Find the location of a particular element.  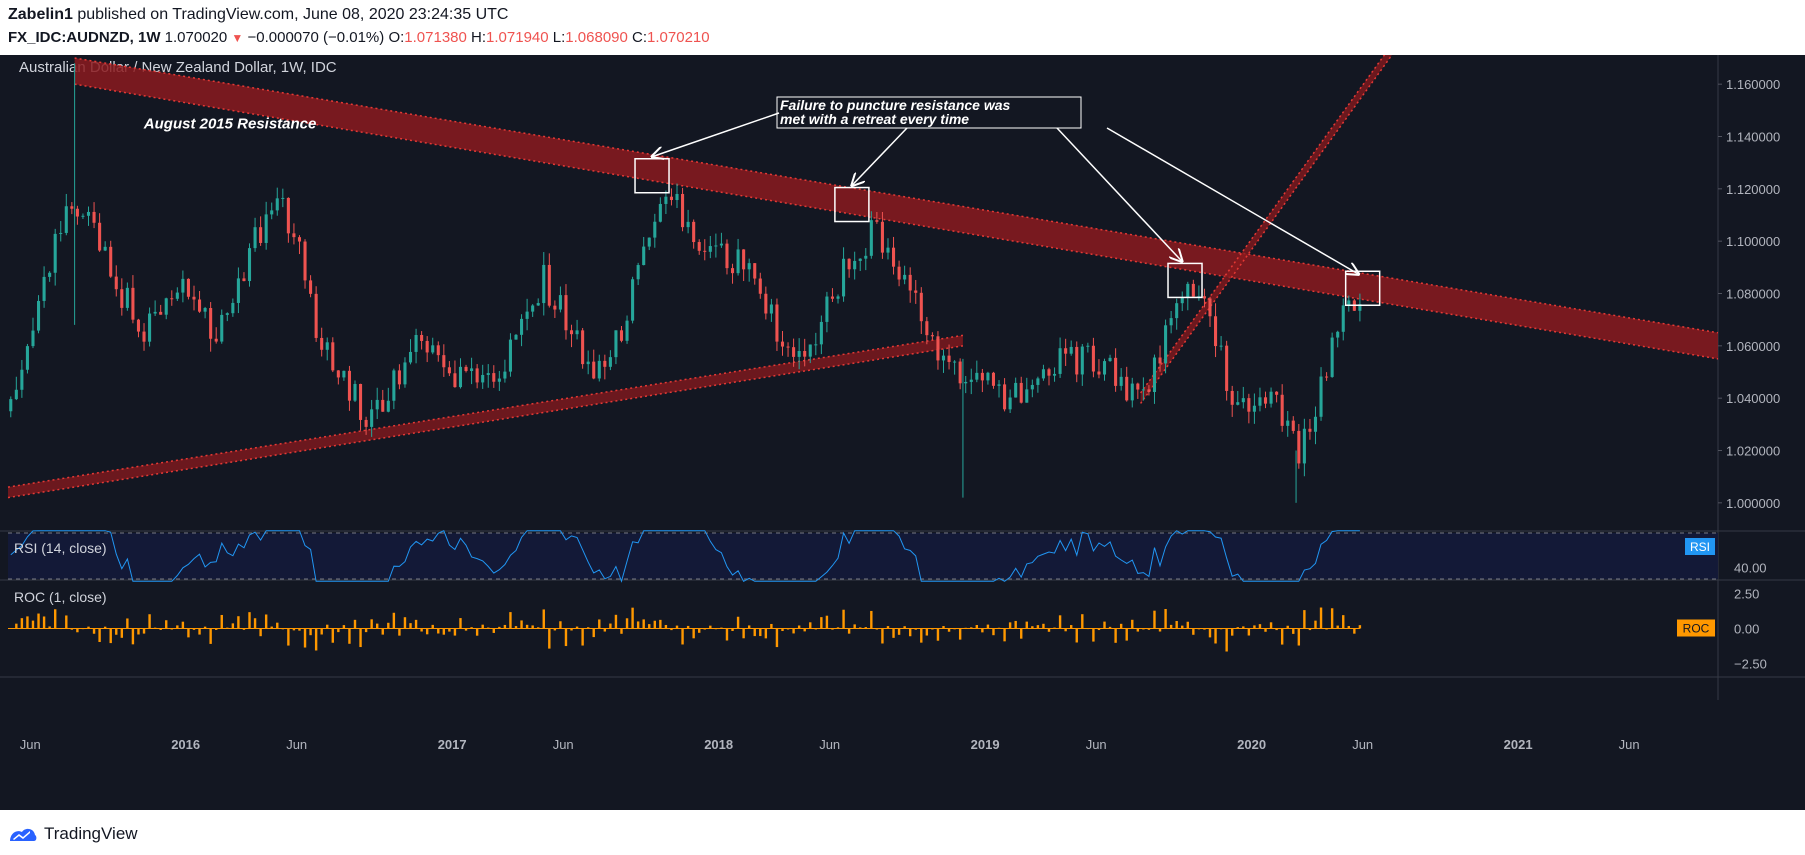

time-tick-label: 2020 is located at coordinates (1251, 744).